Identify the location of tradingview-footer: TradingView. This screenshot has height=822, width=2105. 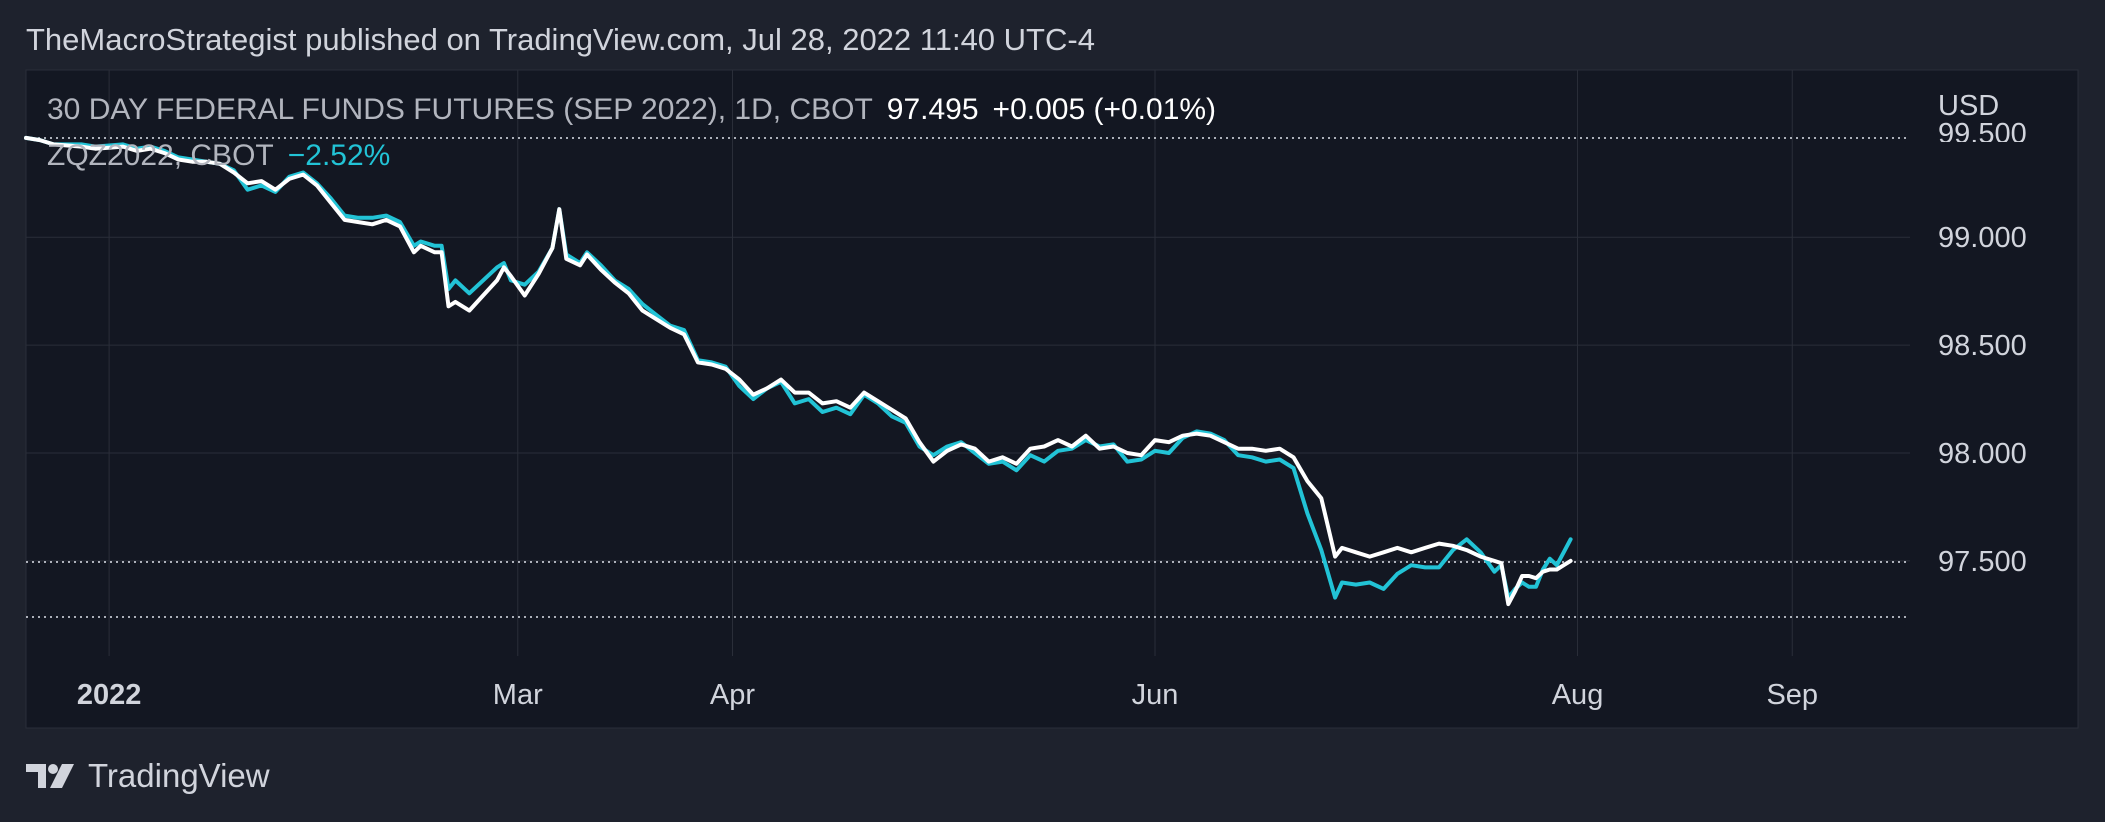
(148, 776).